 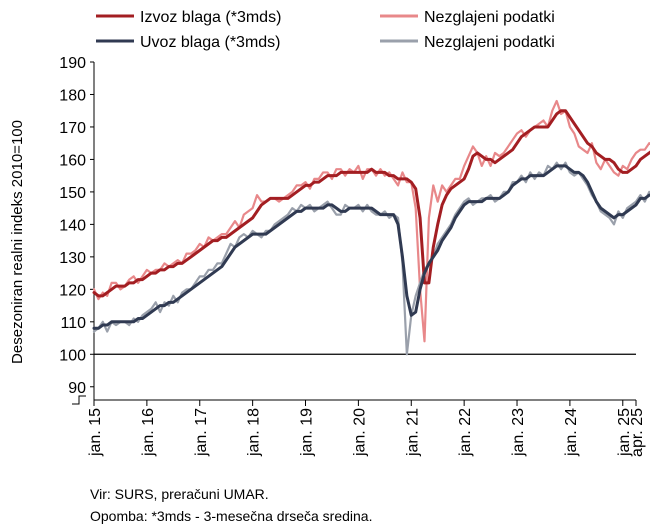 What do you see at coordinates (72, 193) in the screenshot?
I see `y-tick-label: 150` at bounding box center [72, 193].